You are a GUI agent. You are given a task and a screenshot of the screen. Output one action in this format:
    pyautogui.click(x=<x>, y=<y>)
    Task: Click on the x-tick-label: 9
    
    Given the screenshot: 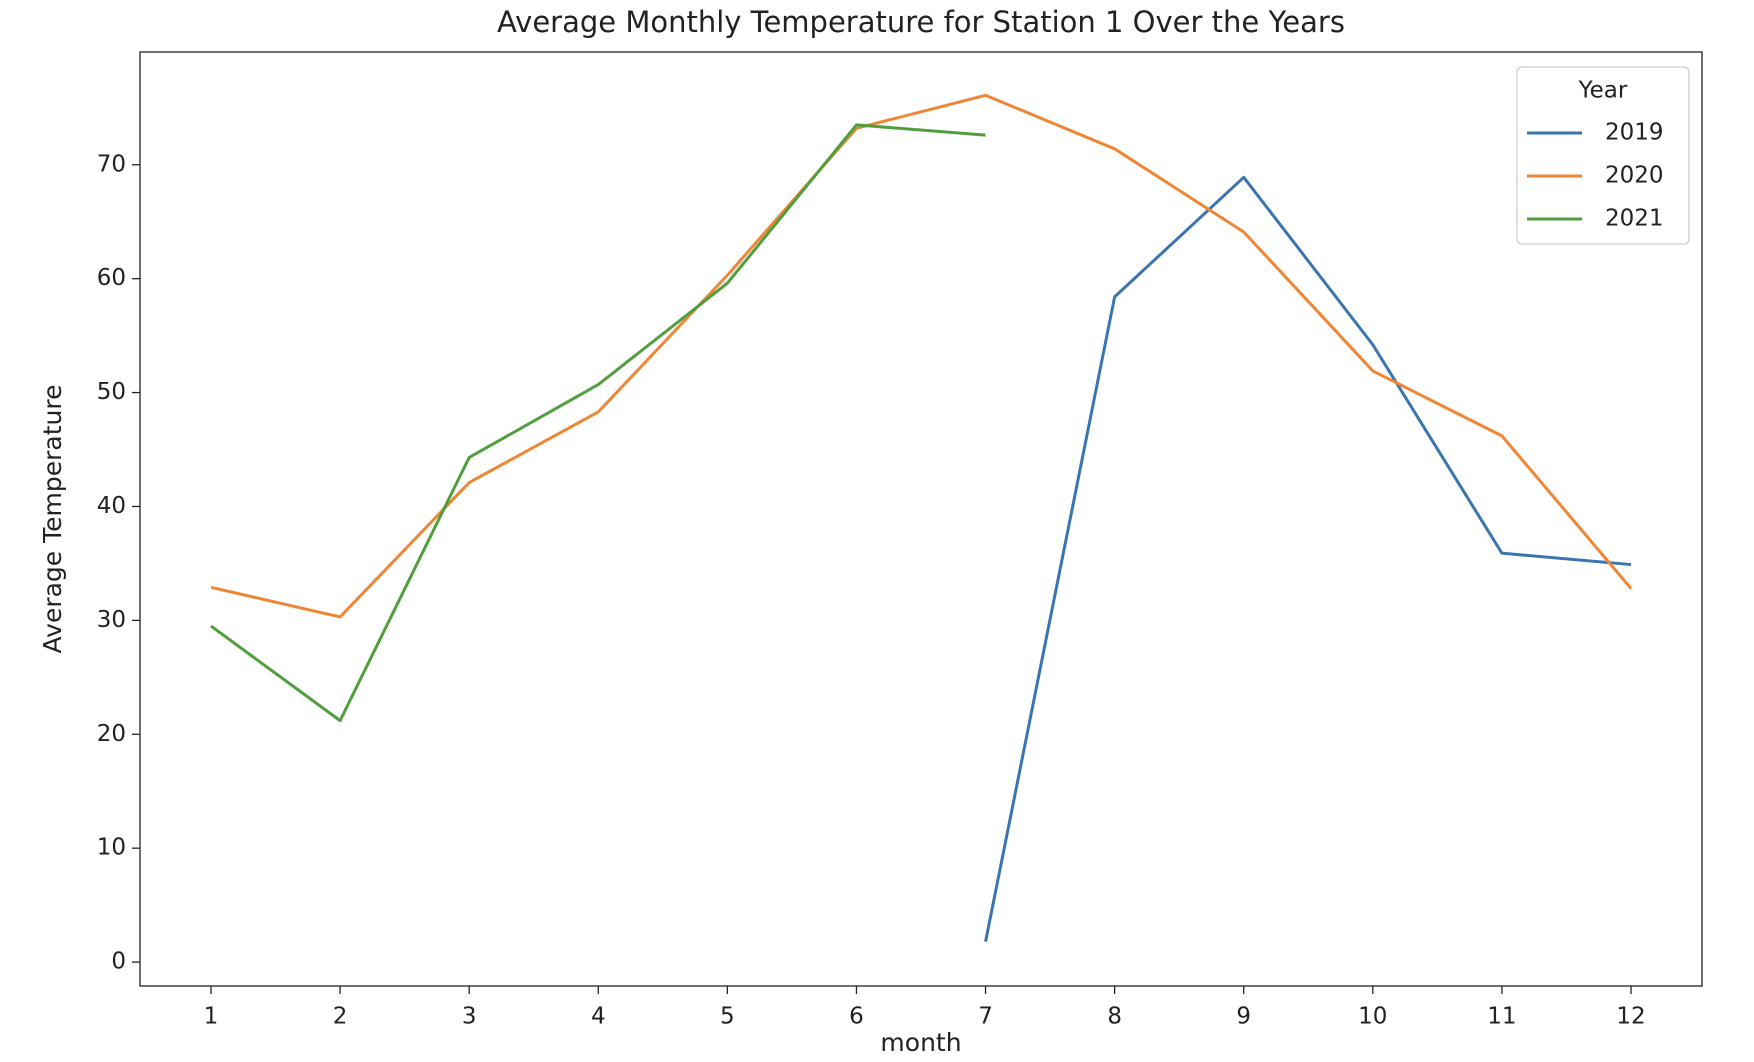 What is the action you would take?
    pyautogui.click(x=1243, y=1017)
    